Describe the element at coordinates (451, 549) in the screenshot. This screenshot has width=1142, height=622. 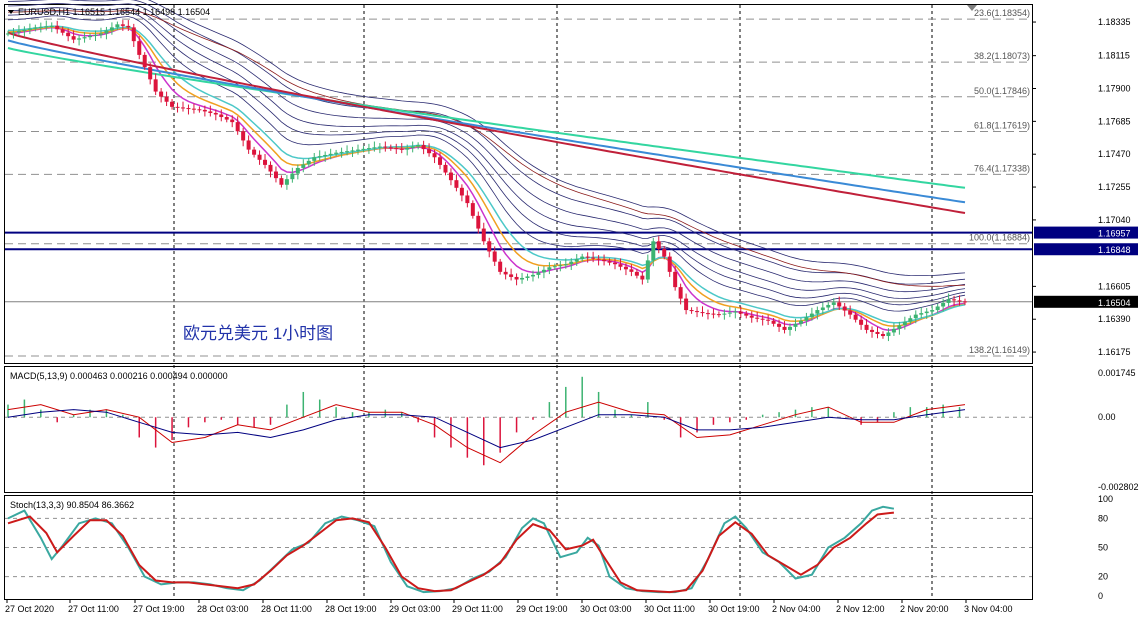
I see `stoch-main-line` at that location.